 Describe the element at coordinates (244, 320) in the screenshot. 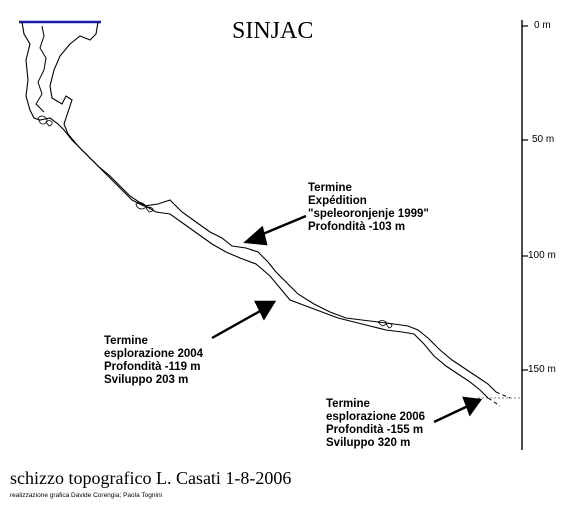

I see `arrow-2004` at that location.